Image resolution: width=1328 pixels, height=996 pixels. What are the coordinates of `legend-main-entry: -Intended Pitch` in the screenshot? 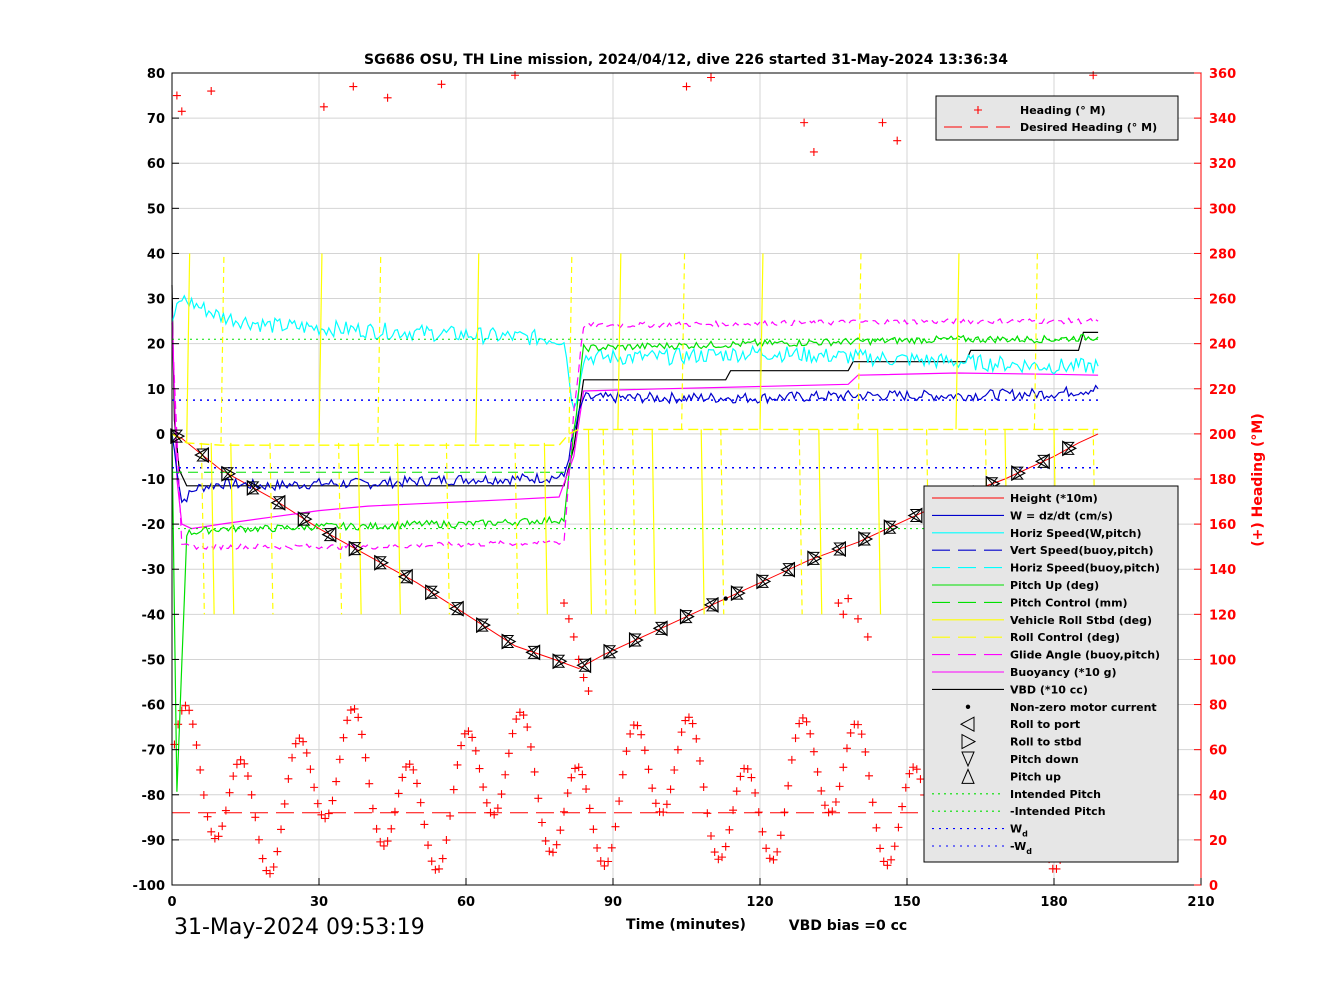 It's located at (1058, 811).